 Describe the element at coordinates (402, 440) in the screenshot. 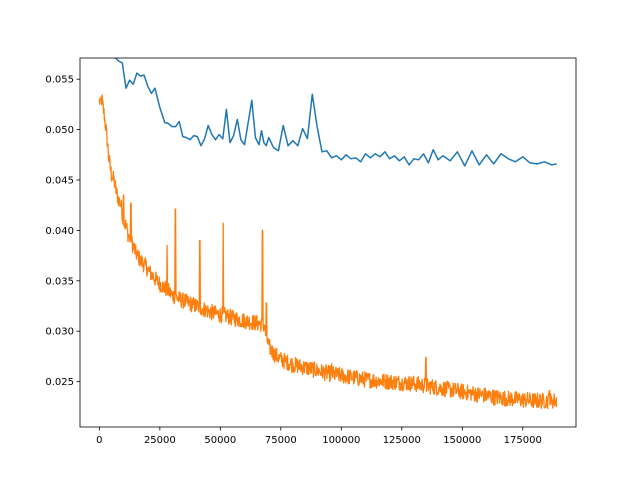

I see `x-tick-label: 125000` at that location.